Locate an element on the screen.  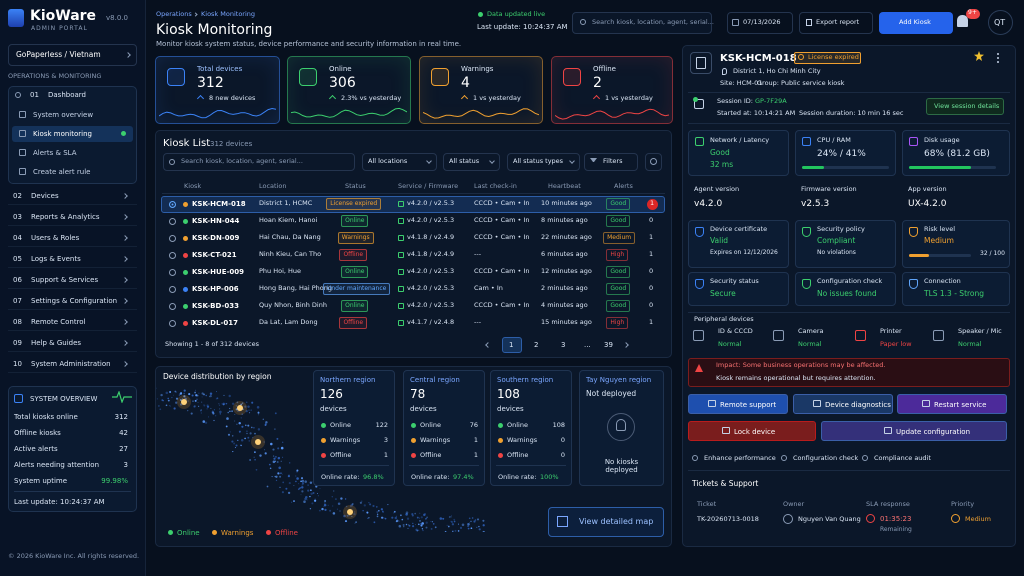
page-number: 39 is located at coordinates (608, 345).